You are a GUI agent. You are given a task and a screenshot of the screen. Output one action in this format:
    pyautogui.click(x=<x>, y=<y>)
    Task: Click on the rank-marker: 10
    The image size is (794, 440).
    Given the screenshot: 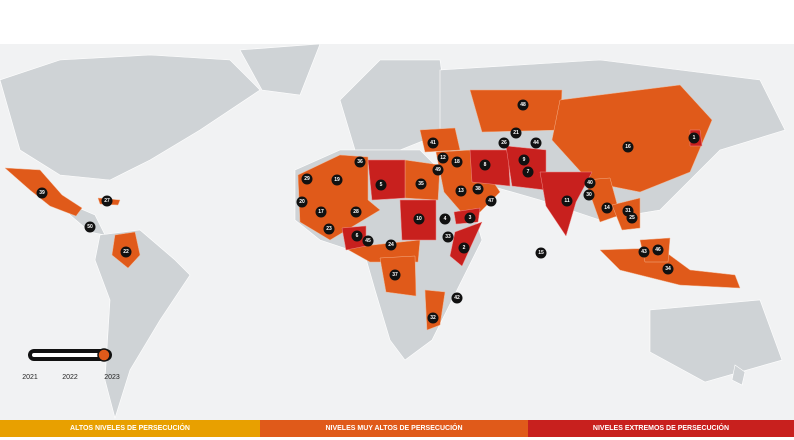 What is the action you would take?
    pyautogui.click(x=419, y=219)
    